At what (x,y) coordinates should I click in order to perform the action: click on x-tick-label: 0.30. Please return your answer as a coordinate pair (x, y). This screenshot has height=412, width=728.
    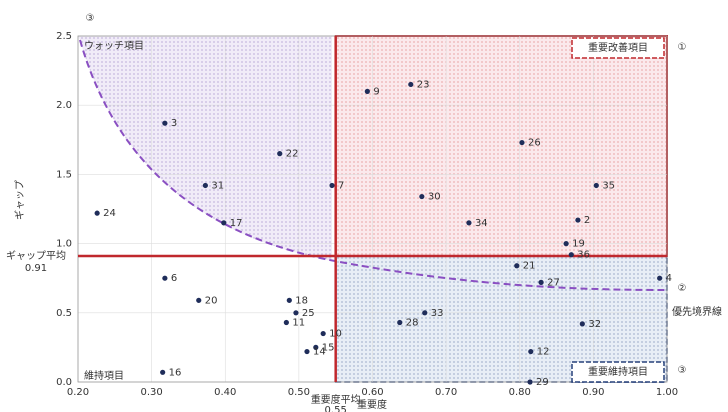
    Looking at the image, I should click on (151, 392).